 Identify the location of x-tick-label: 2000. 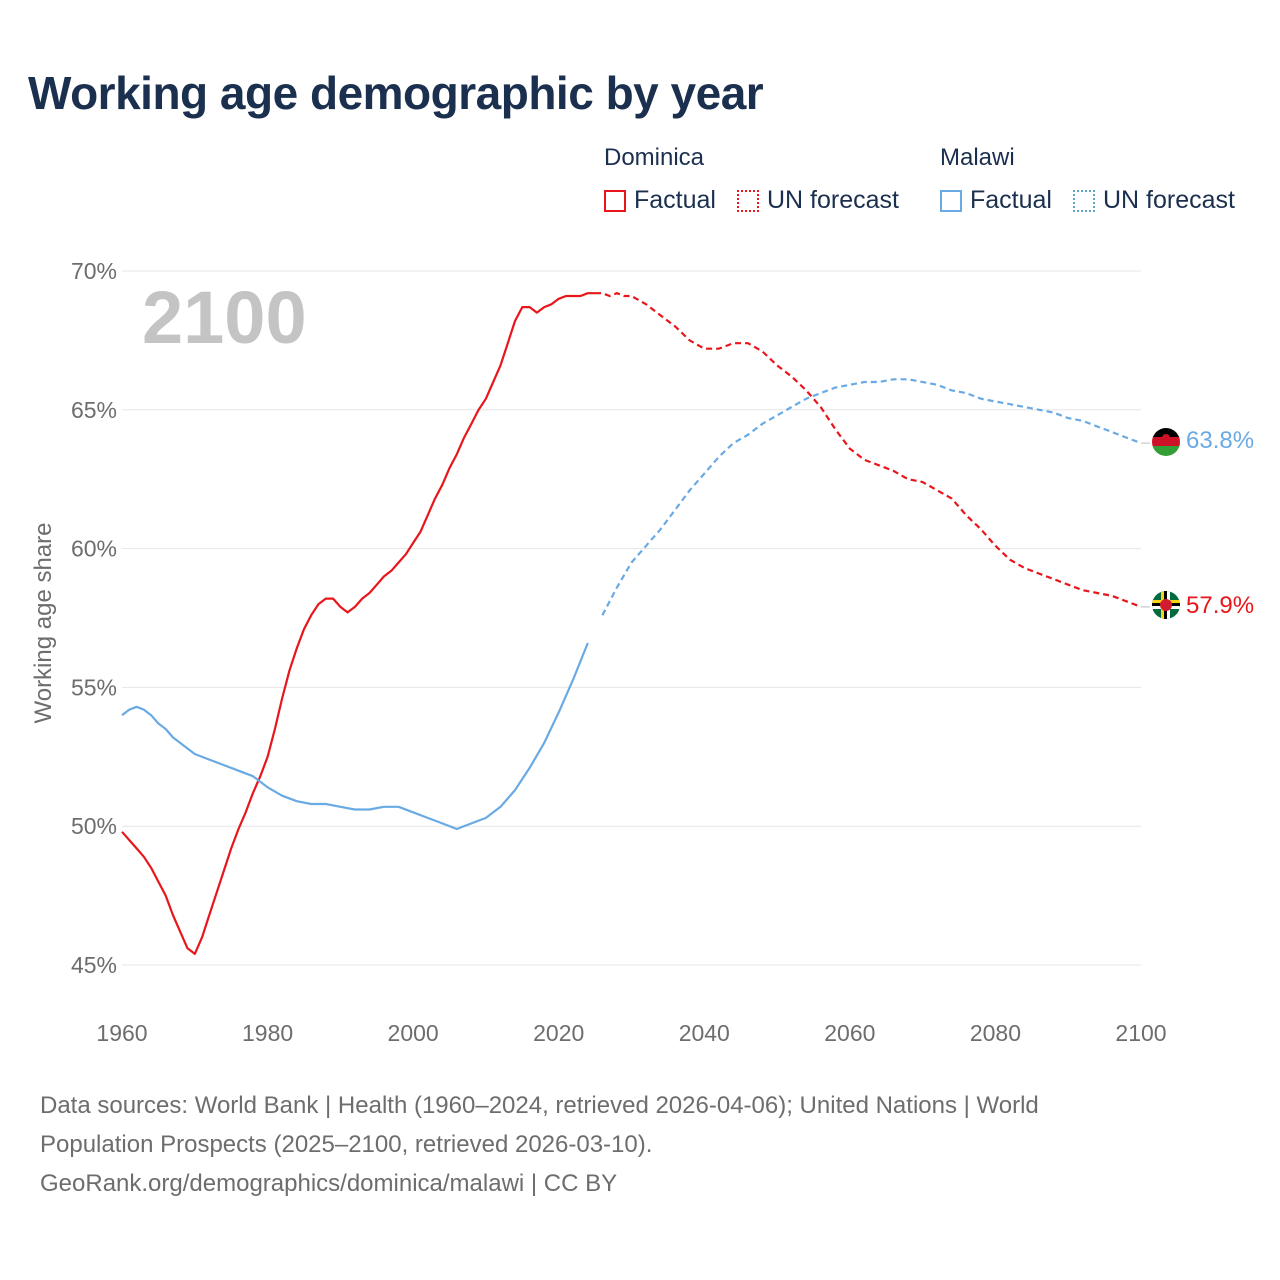
(413, 1033).